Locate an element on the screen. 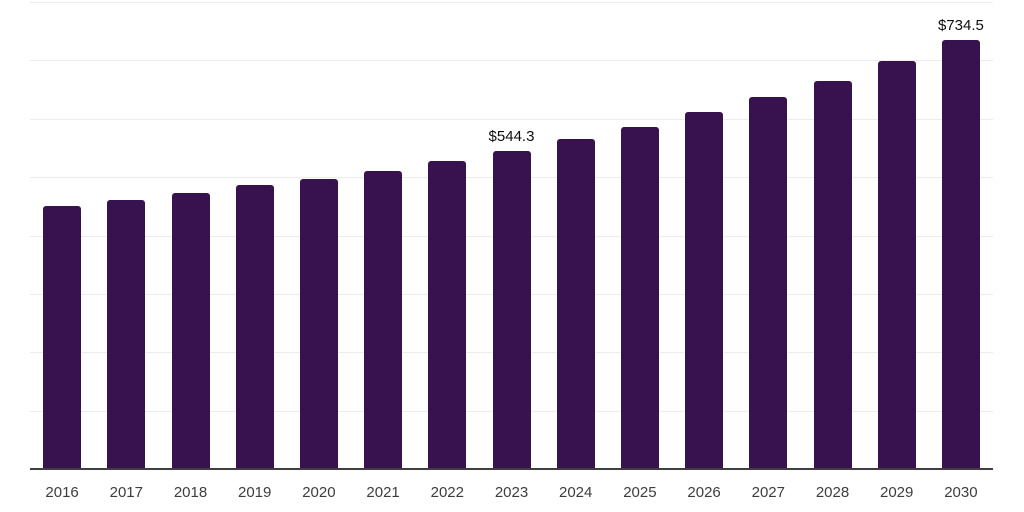  bar-2019 is located at coordinates (254, 327).